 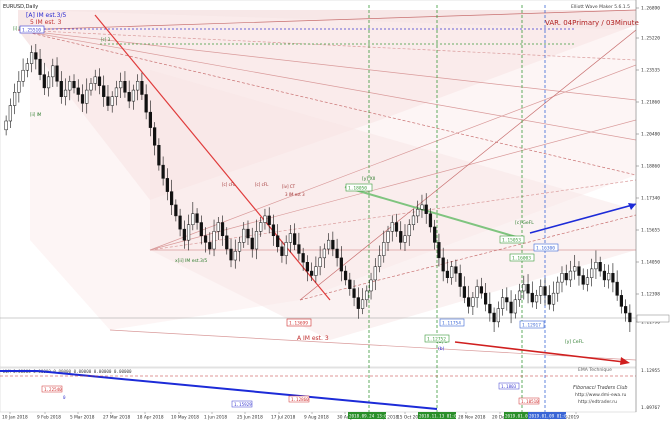 I want to click on time-axis-label: 1 Jun 2018, so click(x=215, y=418).